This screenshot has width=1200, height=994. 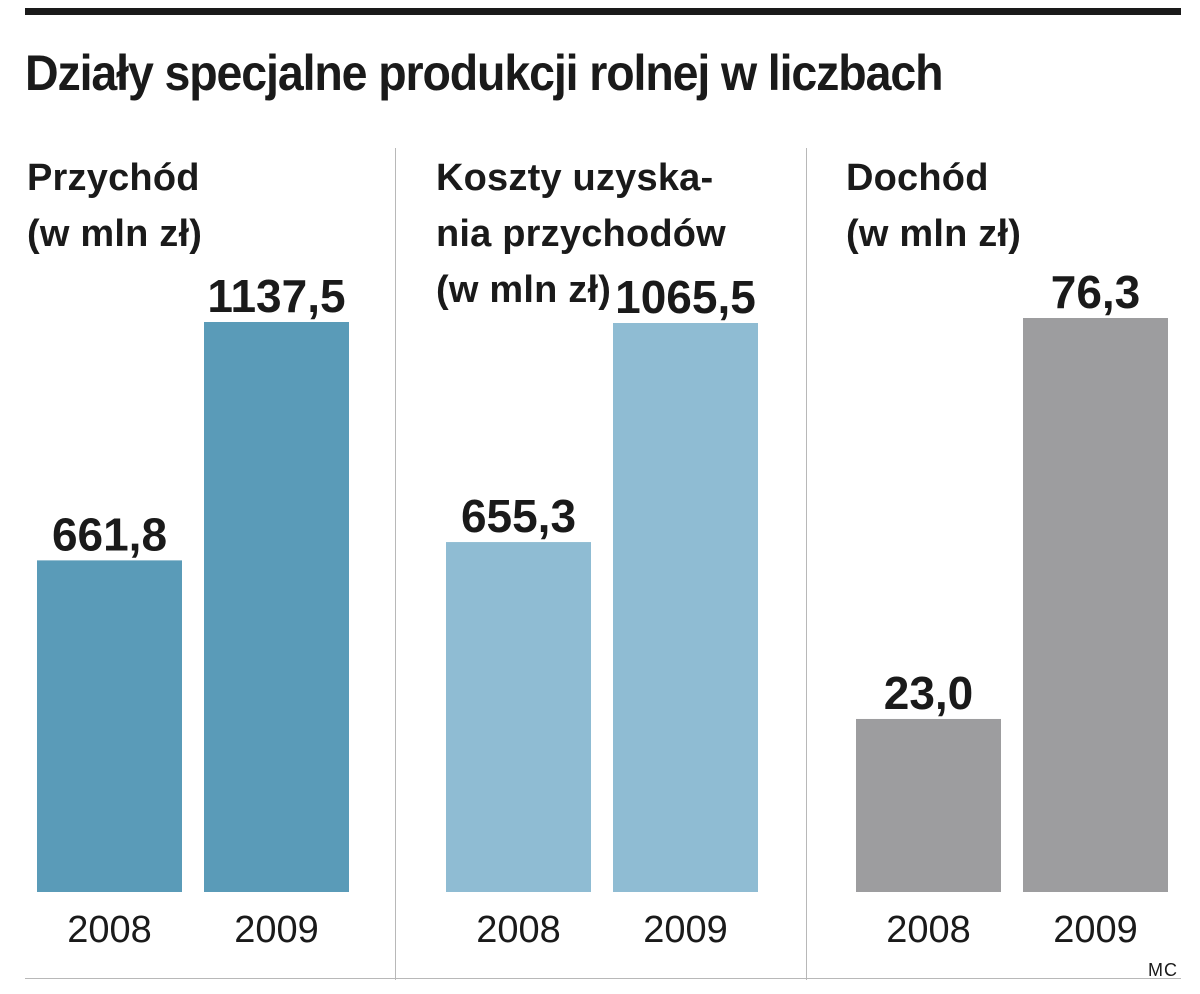 What do you see at coordinates (934, 206) in the screenshot?
I see `panel-title-income: Dochód (w mln zł)` at bounding box center [934, 206].